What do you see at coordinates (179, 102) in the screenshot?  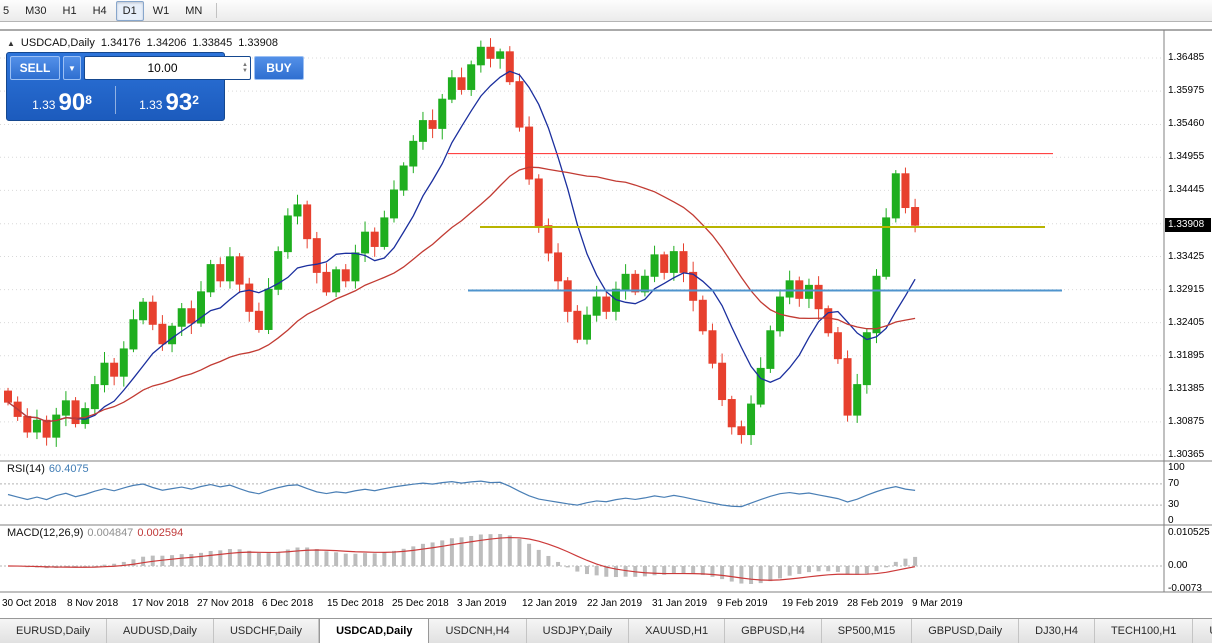 I see `buy-price-big: 93` at bounding box center [179, 102].